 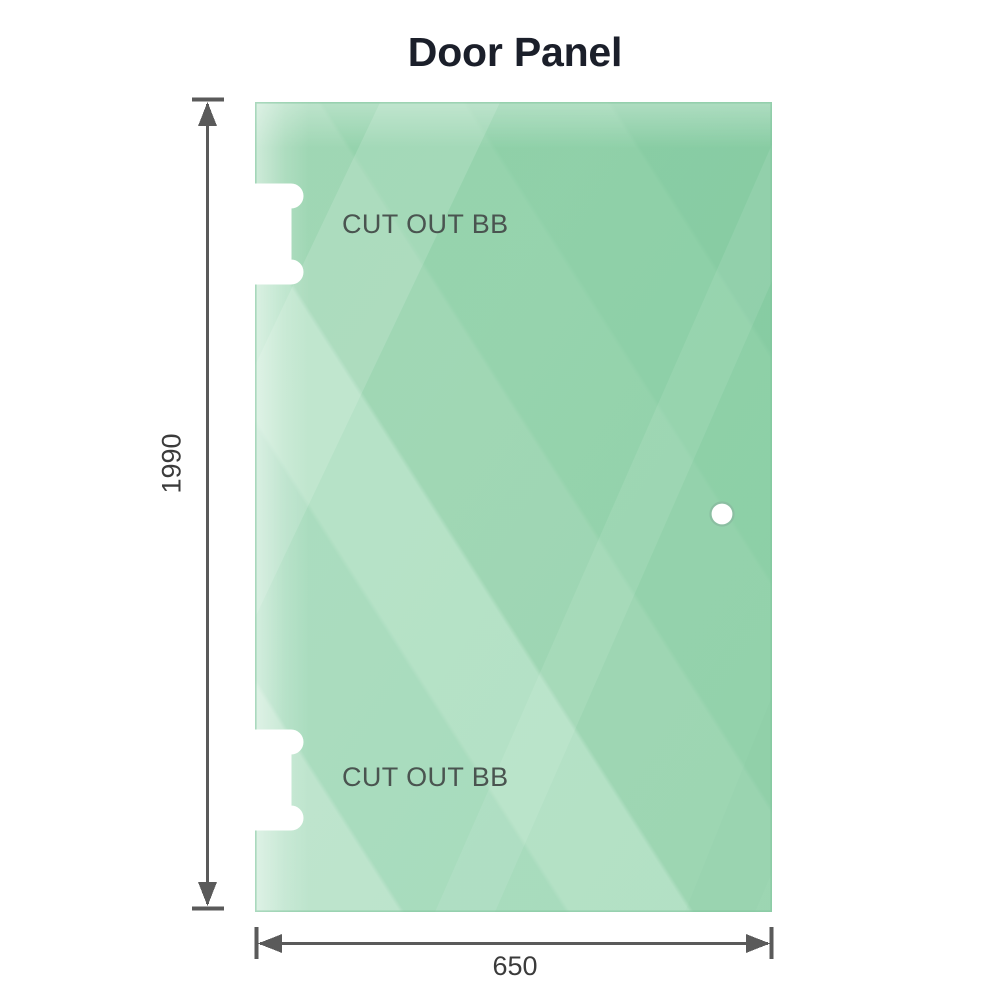 I want to click on cut-out-bb-bottom, so click(x=279, y=780).